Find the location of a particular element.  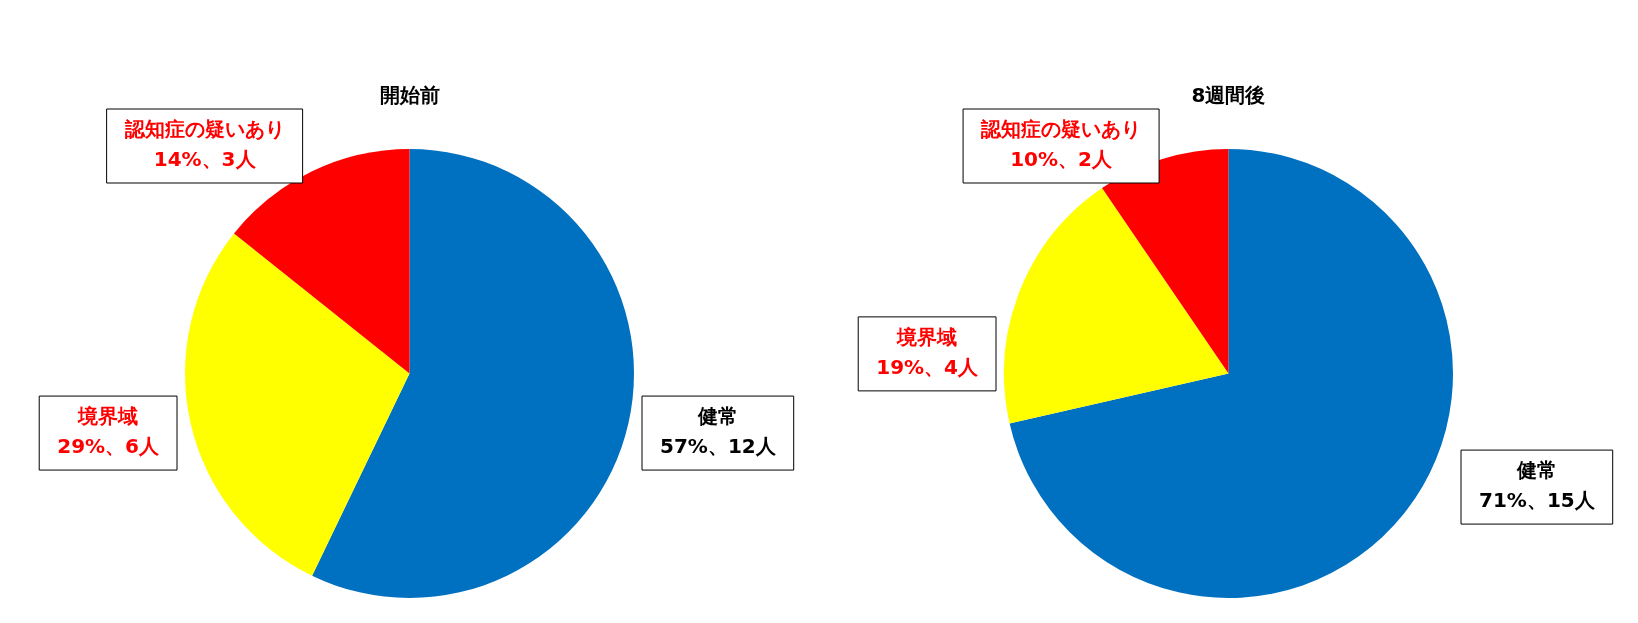

chart-title: 開始前 is located at coordinates (409, 95).